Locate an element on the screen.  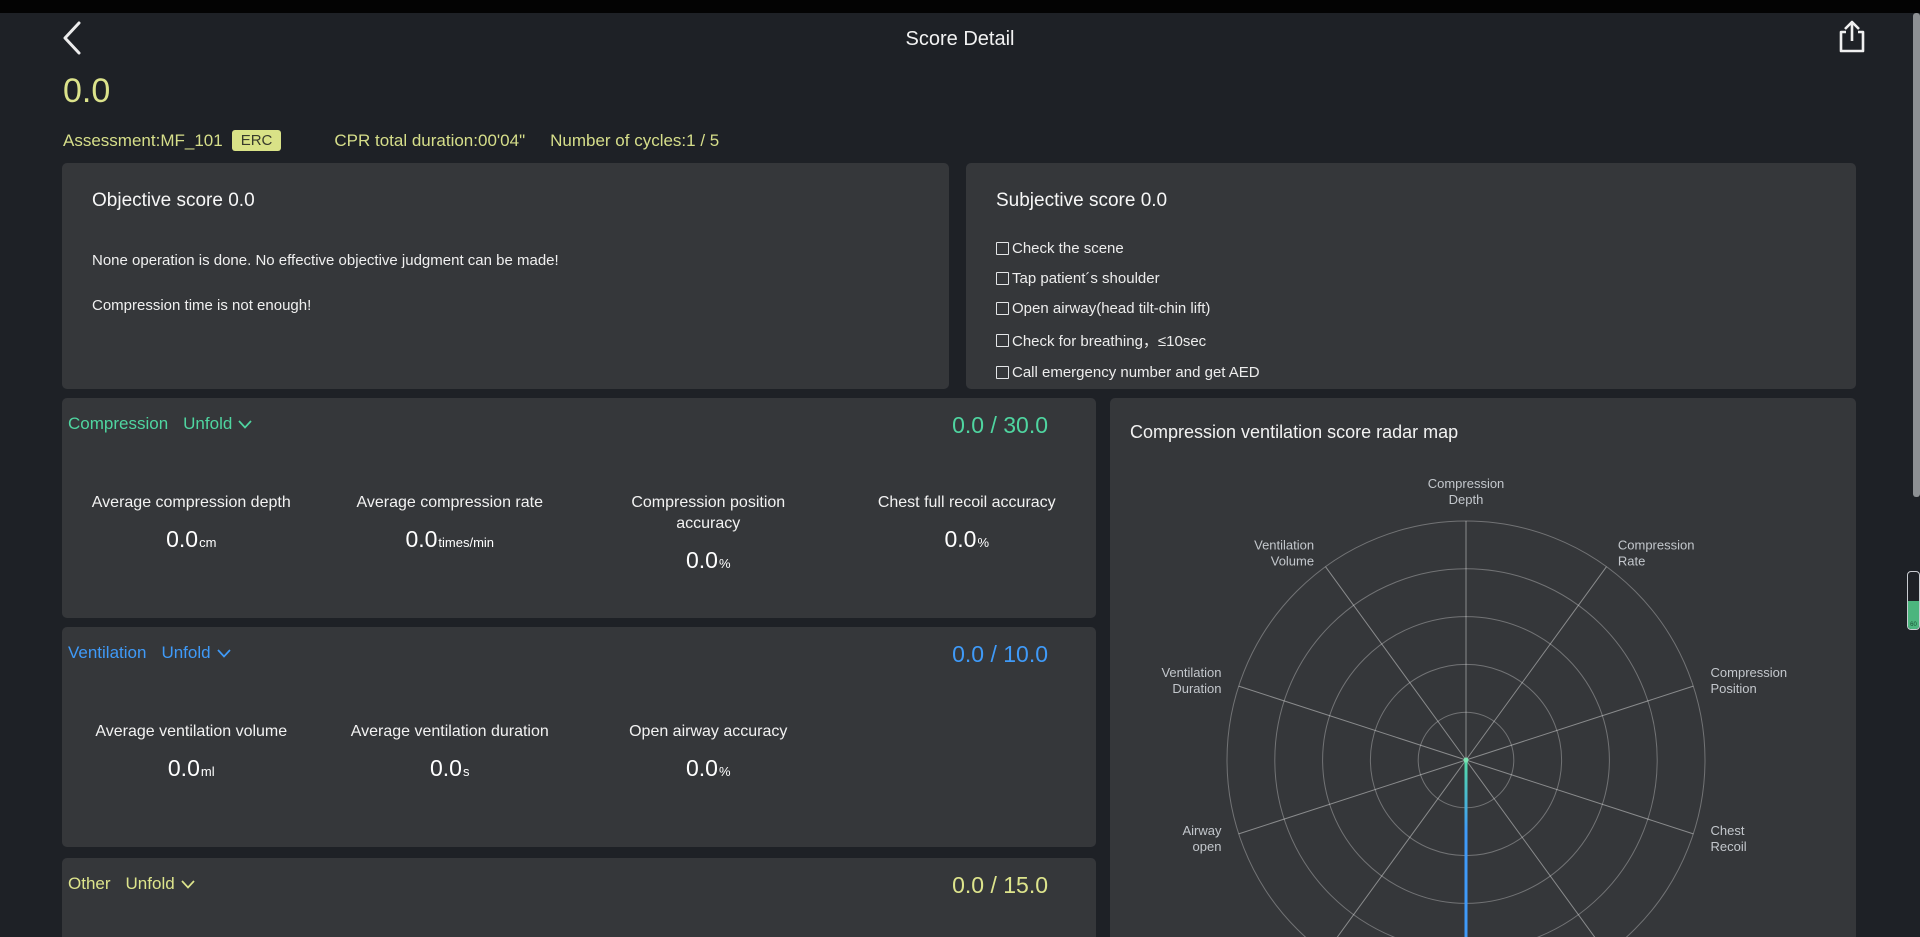
chevron-left-icon is located at coordinates (72, 38).